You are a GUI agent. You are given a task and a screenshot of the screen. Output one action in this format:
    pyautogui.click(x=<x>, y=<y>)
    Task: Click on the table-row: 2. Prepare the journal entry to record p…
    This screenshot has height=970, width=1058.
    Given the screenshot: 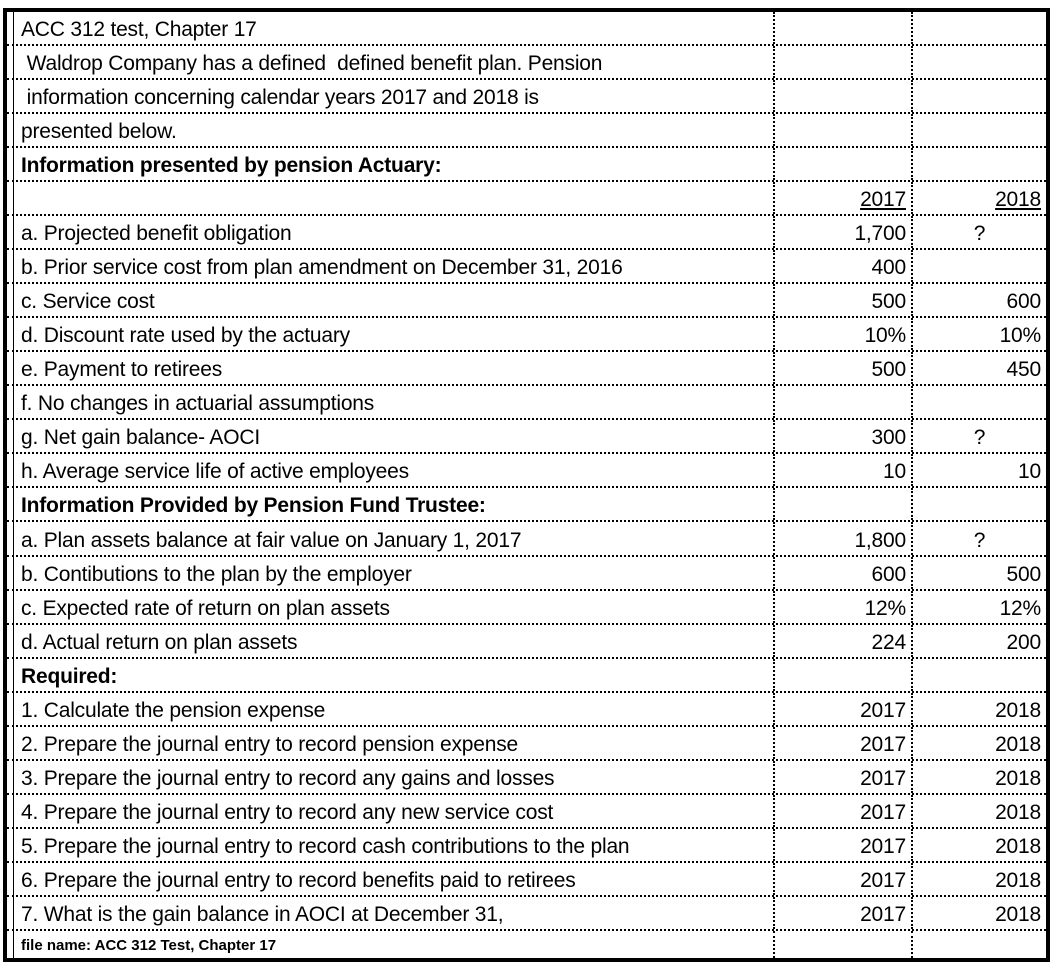 What is the action you would take?
    pyautogui.click(x=526, y=743)
    